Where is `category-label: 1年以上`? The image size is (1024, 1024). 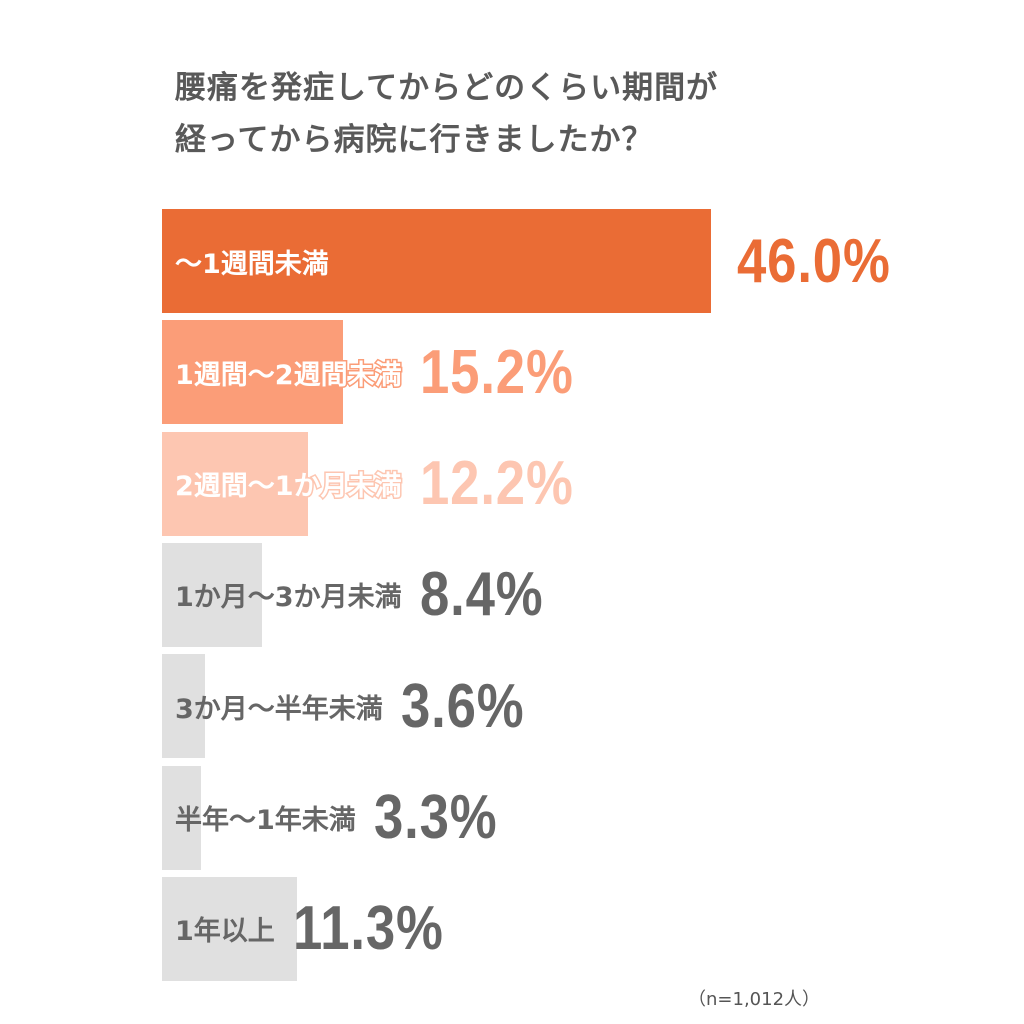 category-label: 1年以上 is located at coordinates (225, 932).